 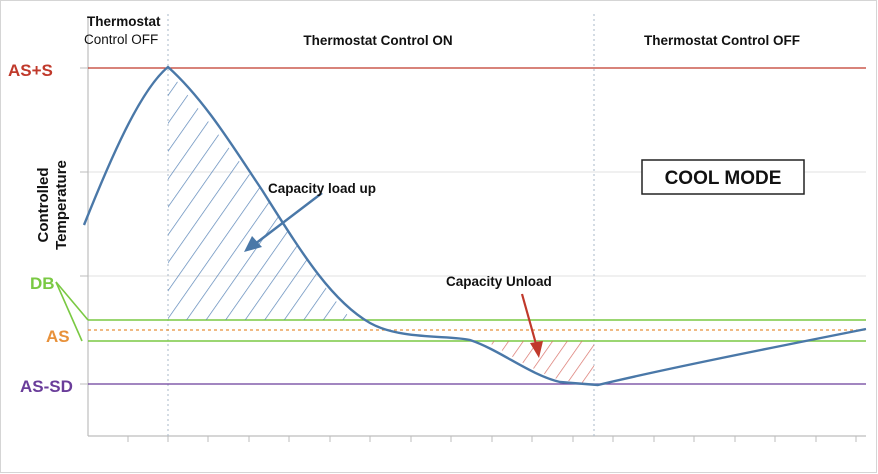 What do you see at coordinates (61, 205) in the screenshot?
I see `y-axis-label-line2: Temperature` at bounding box center [61, 205].